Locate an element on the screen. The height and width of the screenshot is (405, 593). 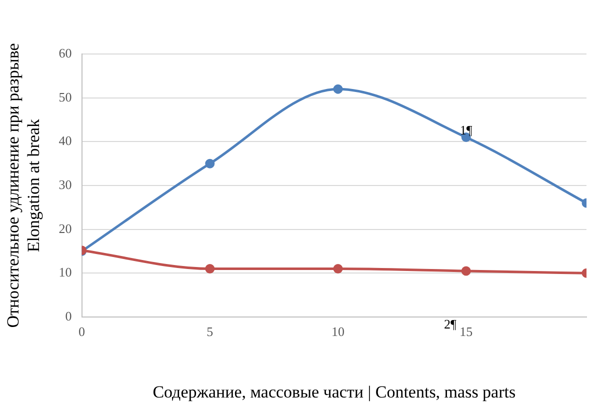
y-tick-label: 20 is located at coordinates (65, 228).